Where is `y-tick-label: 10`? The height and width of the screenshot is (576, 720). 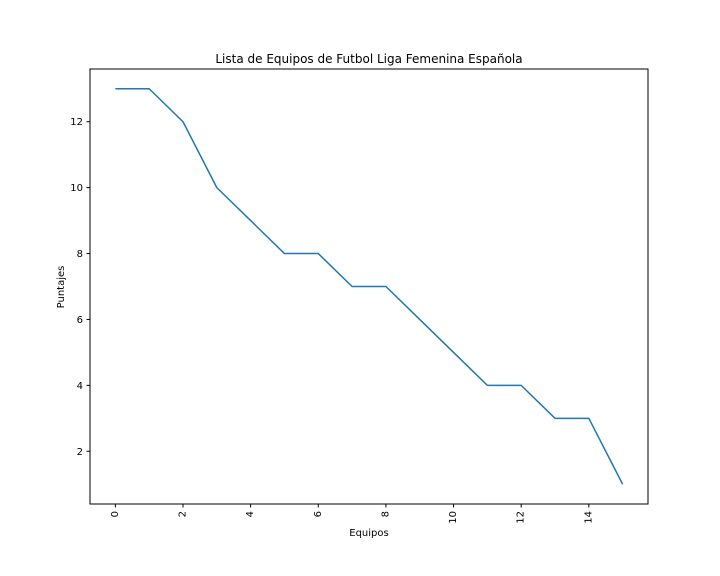 y-tick-label: 10 is located at coordinates (76, 188).